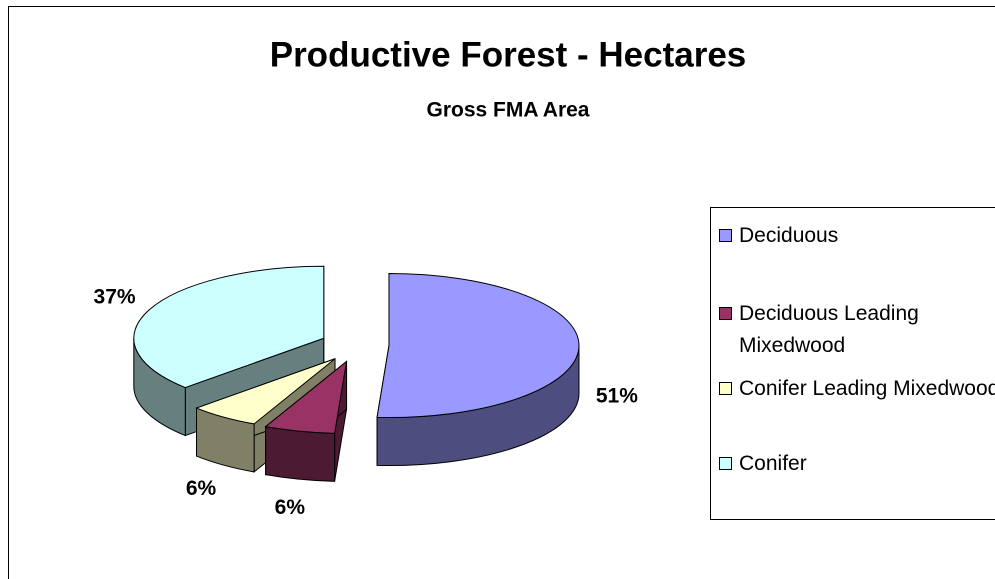 The width and height of the screenshot is (995, 579). I want to click on legend-label: Conifer, so click(773, 463).